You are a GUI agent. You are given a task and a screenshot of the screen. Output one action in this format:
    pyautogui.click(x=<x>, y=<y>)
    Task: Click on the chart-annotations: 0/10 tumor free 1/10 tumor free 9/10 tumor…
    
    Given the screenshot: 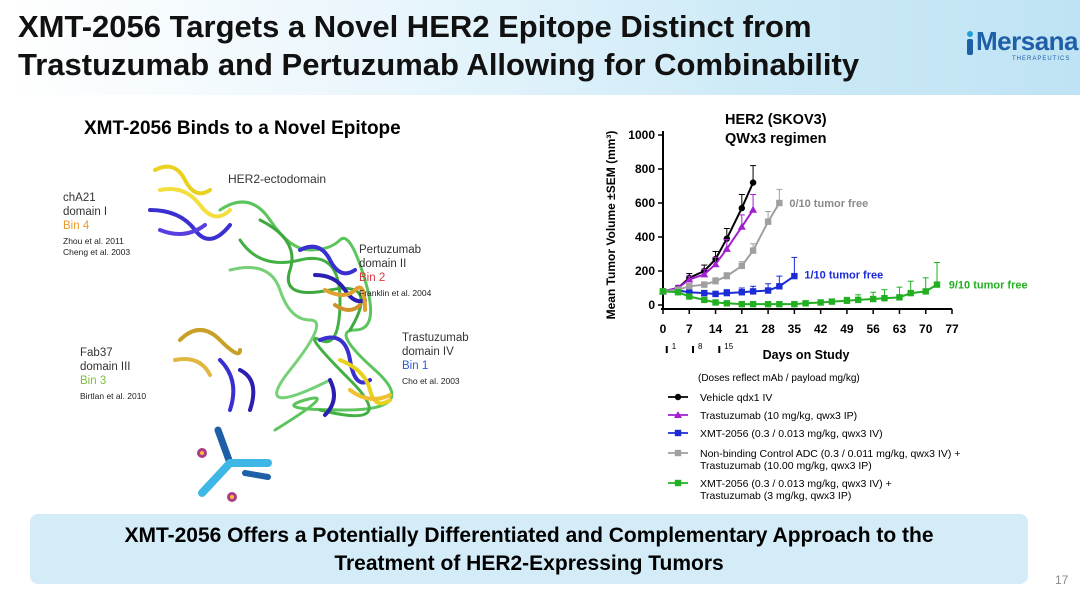 What is the action you would take?
    pyautogui.click(x=908, y=245)
    